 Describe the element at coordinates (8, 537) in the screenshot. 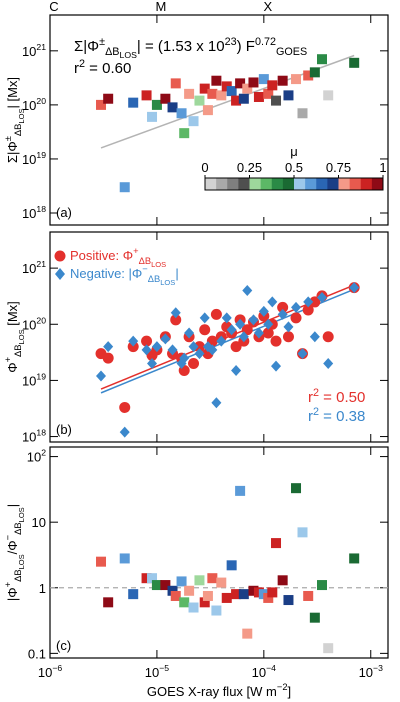

I see `y-axis-label-part: −` at that location.